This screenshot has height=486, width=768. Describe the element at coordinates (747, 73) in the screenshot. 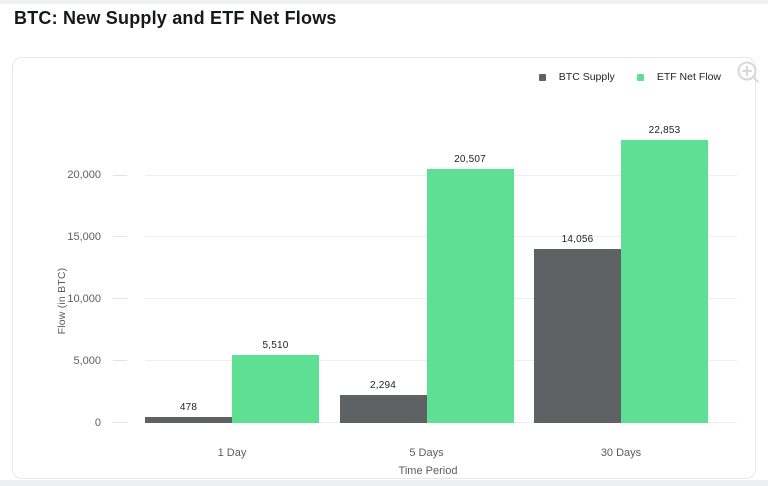

I see `zoom-in-icon` at that location.